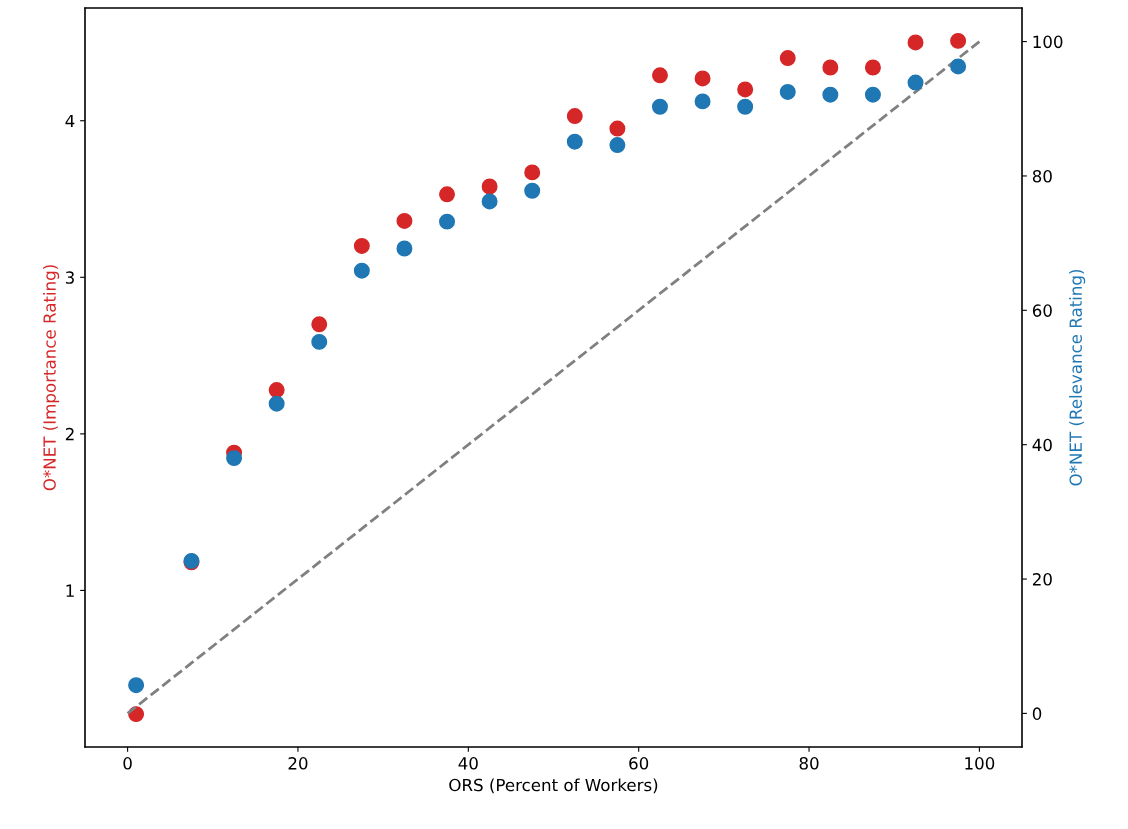  I want to click on x-tick-label: 80, so click(809, 763).